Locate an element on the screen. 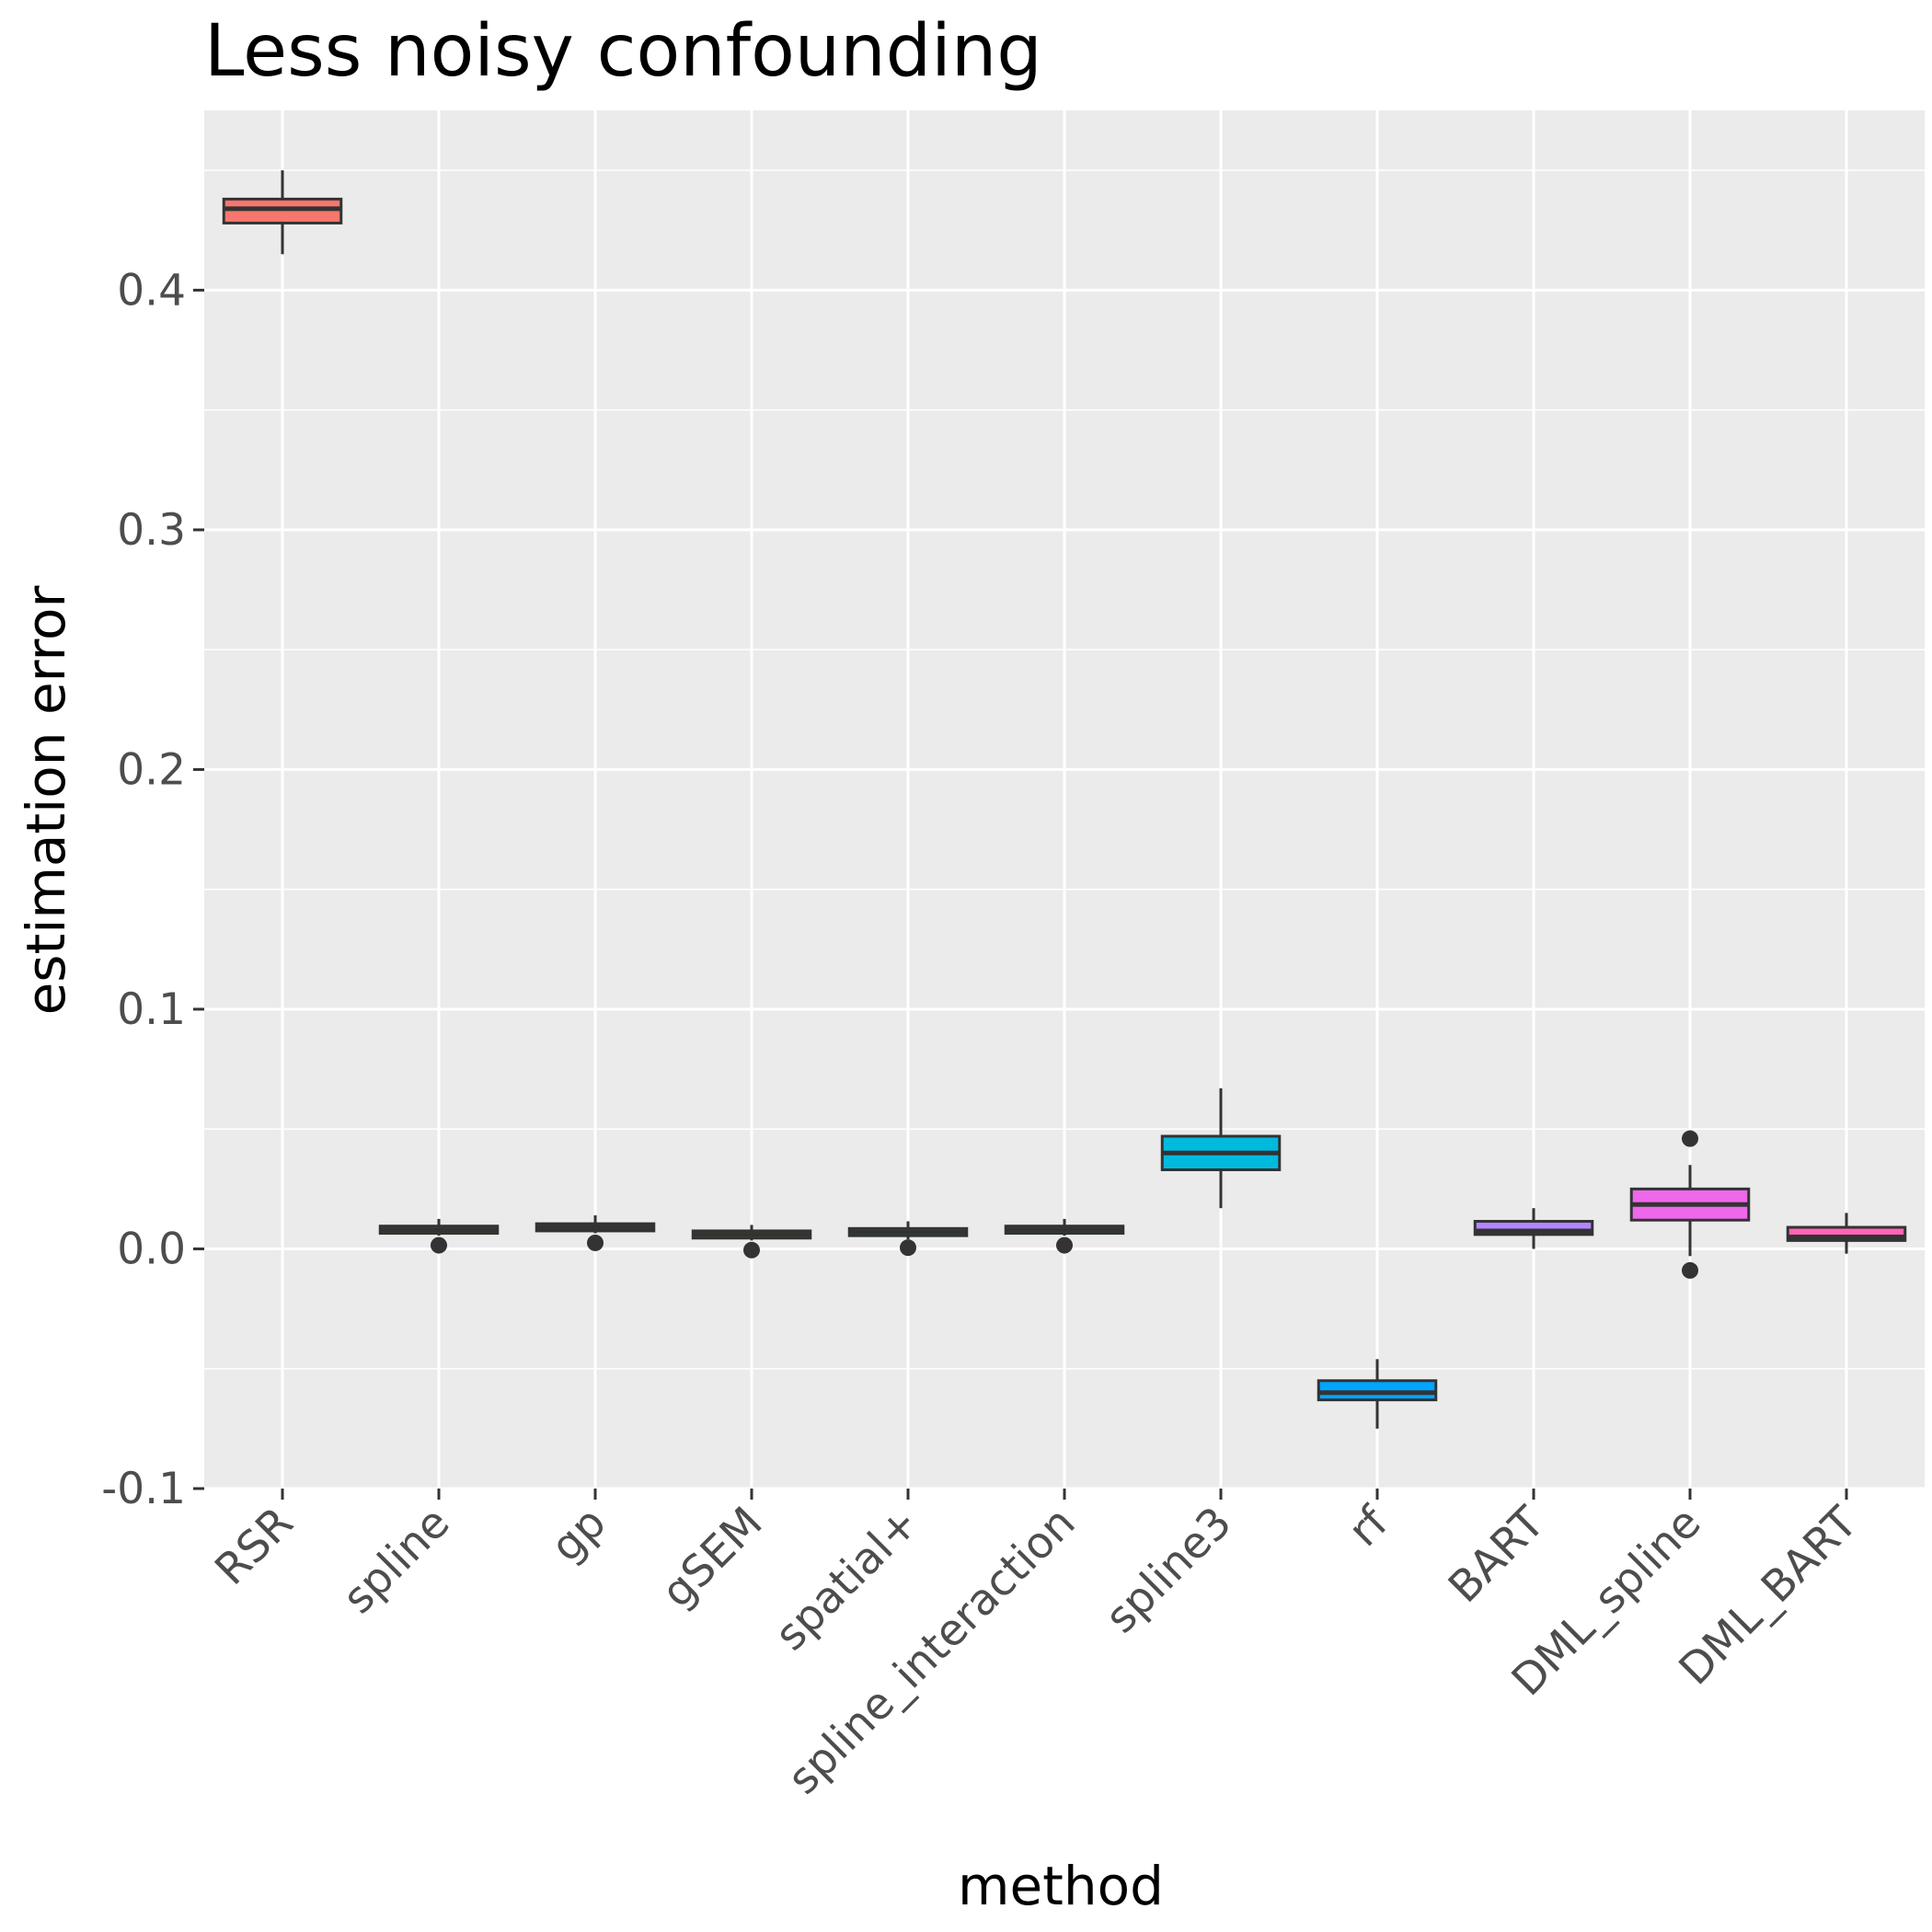  x-tick-label: rf is located at coordinates (1368, 1527).